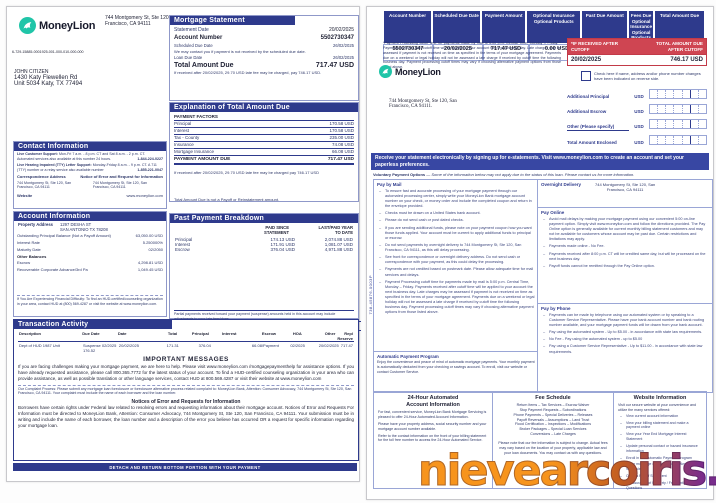 The width and height of the screenshot is (716, 503). What do you see at coordinates (32, 256) in the screenshot?
I see `other-balances-label: Other Balances` at bounding box center [32, 256].